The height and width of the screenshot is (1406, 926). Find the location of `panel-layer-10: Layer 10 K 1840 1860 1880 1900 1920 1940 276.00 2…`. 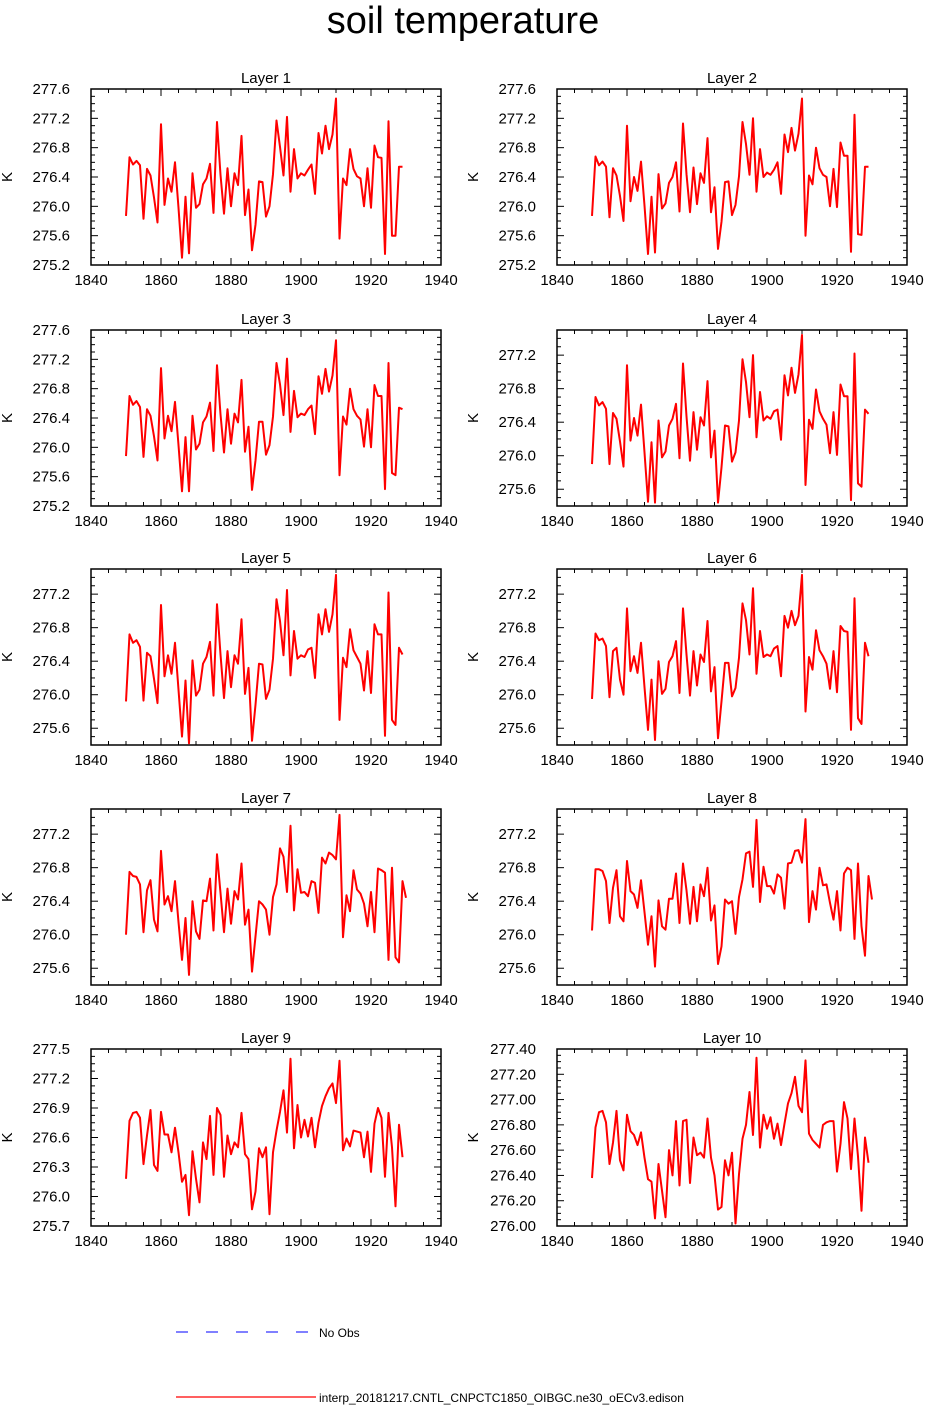

panel-layer-10: Layer 10 K 1840 1860 1880 1900 1920 1940 276.00 2… is located at coordinates (694, 1140).